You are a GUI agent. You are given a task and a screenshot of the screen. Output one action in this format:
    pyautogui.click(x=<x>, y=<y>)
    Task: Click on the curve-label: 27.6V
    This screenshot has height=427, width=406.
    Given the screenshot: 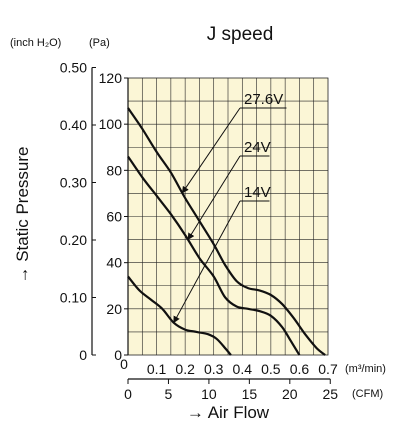 What is the action you would take?
    pyautogui.click(x=263, y=99)
    